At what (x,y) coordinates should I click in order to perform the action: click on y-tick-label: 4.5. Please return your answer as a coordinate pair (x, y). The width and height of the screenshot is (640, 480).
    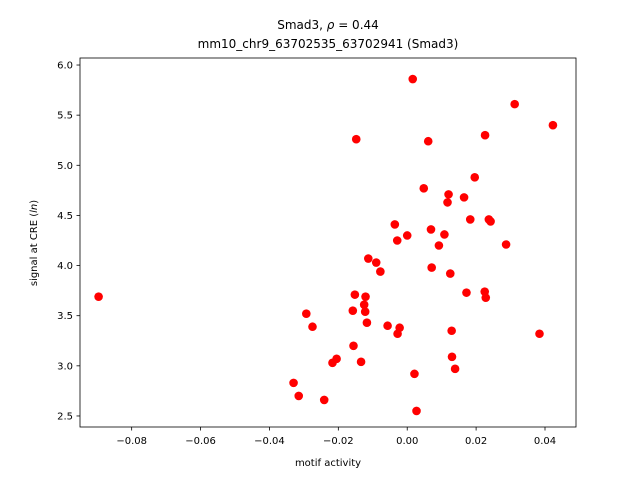
    Looking at the image, I should click on (65, 216).